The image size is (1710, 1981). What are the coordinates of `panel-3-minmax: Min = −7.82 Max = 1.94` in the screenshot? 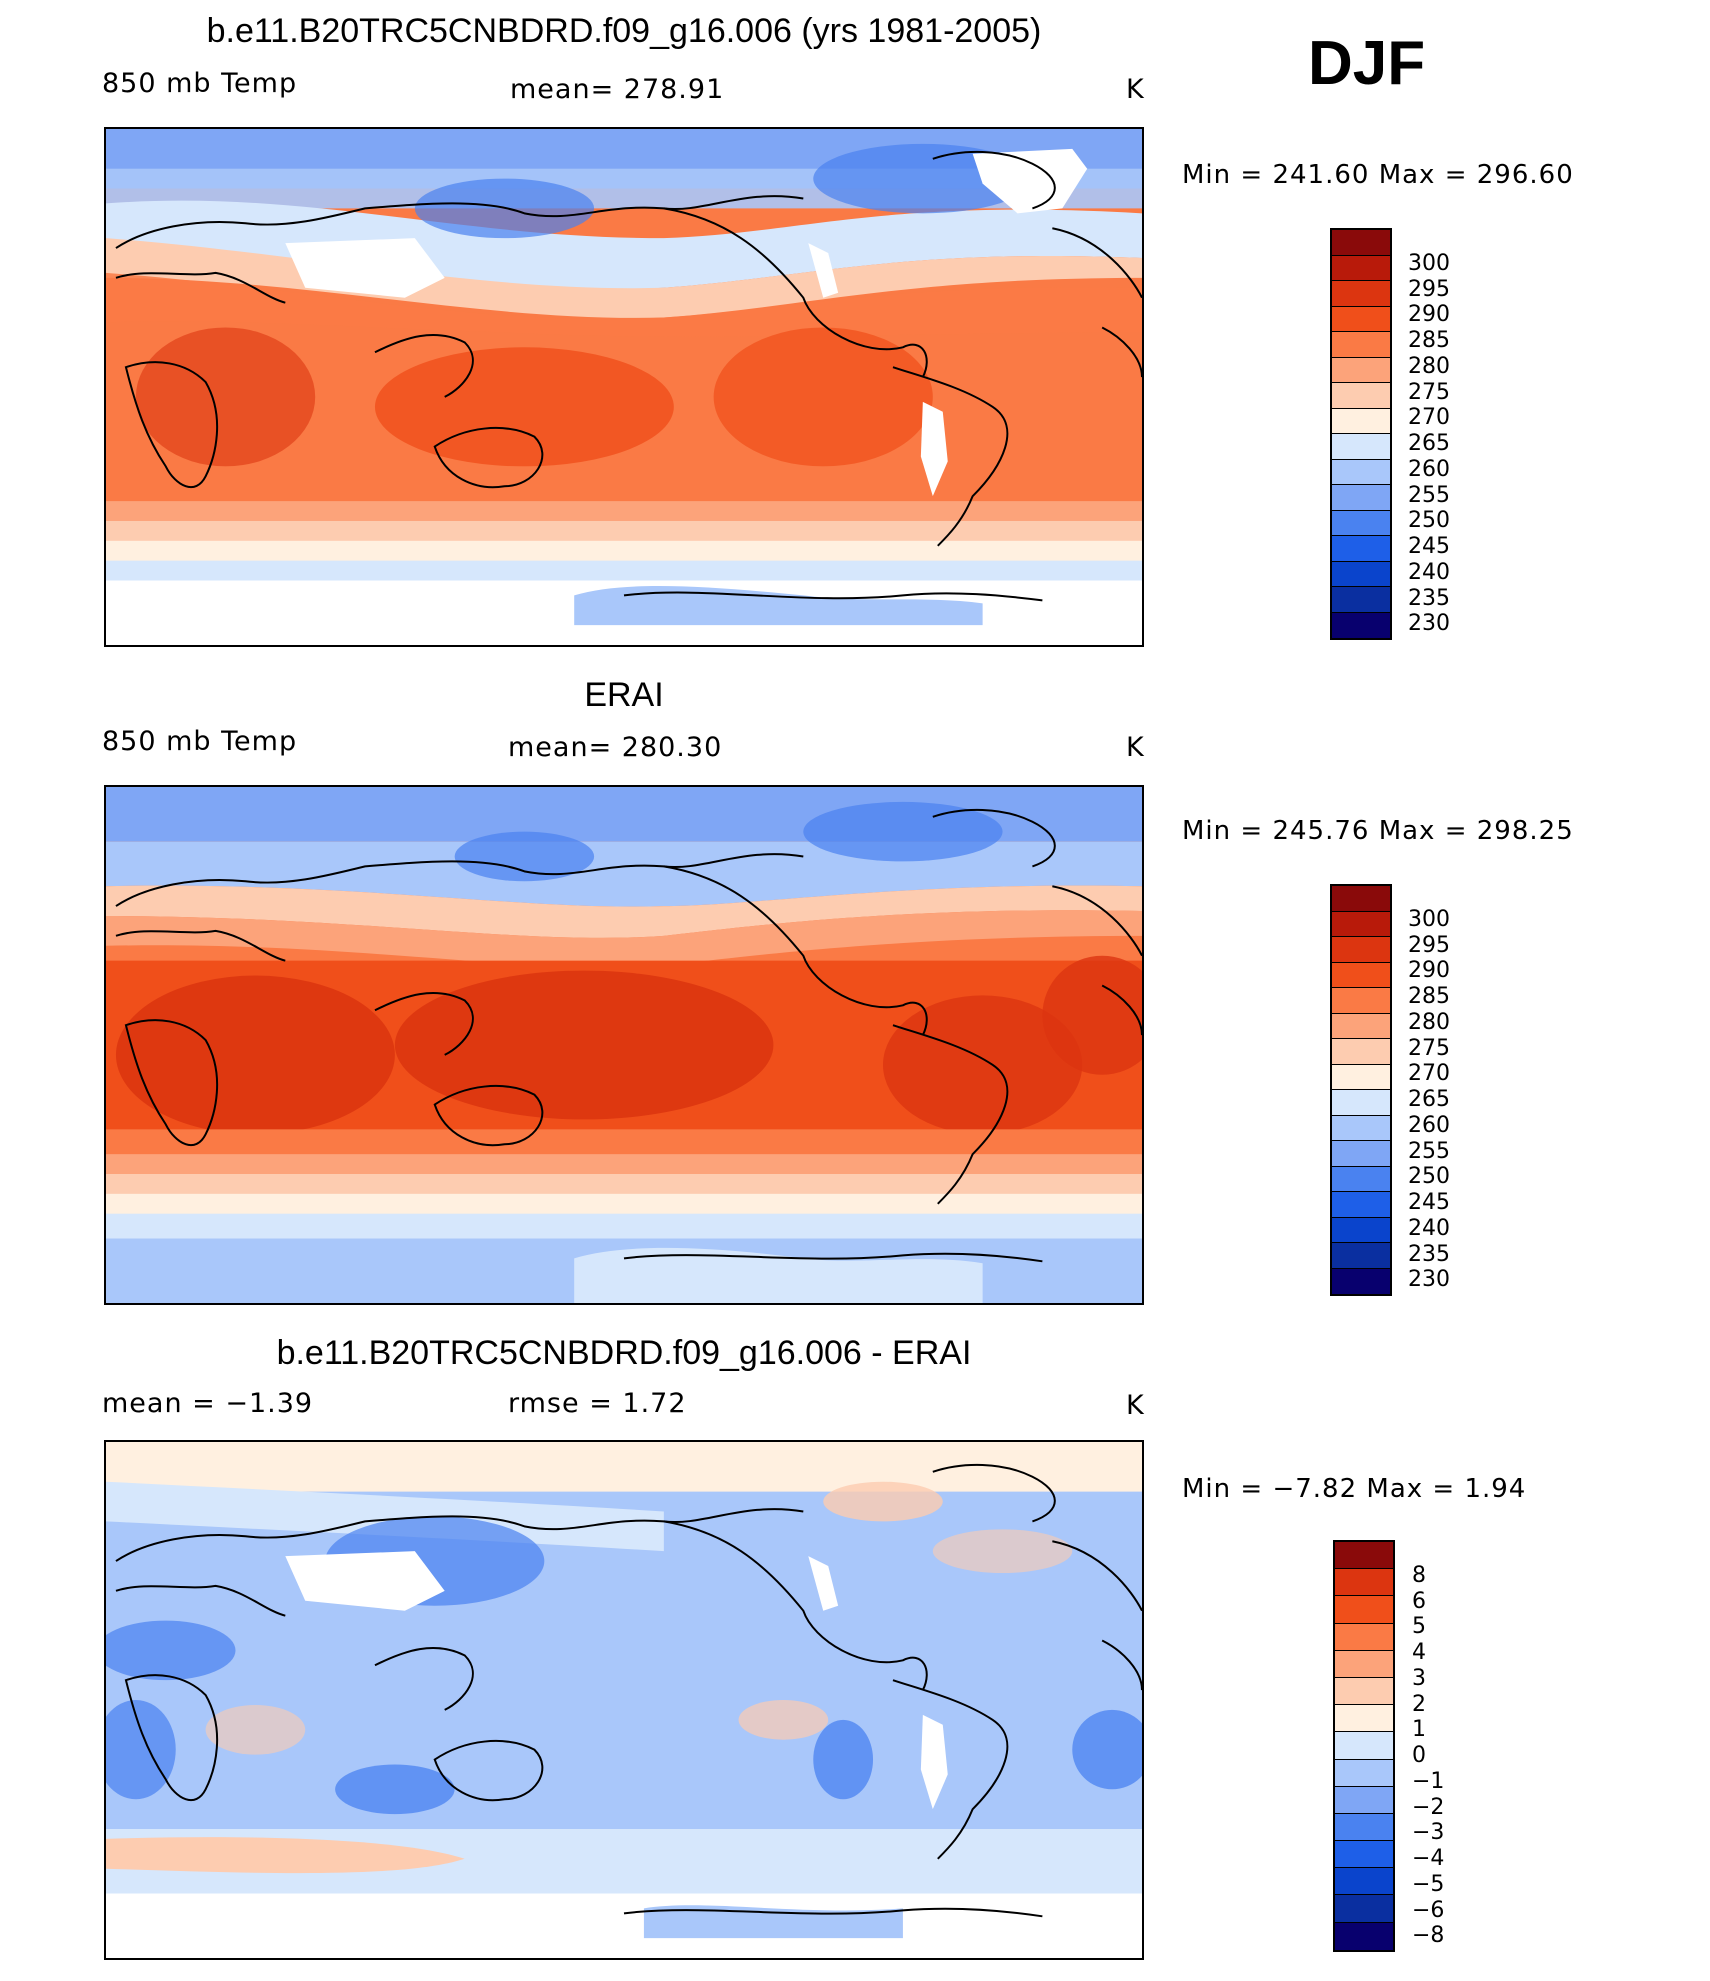 It's located at (1354, 1489).